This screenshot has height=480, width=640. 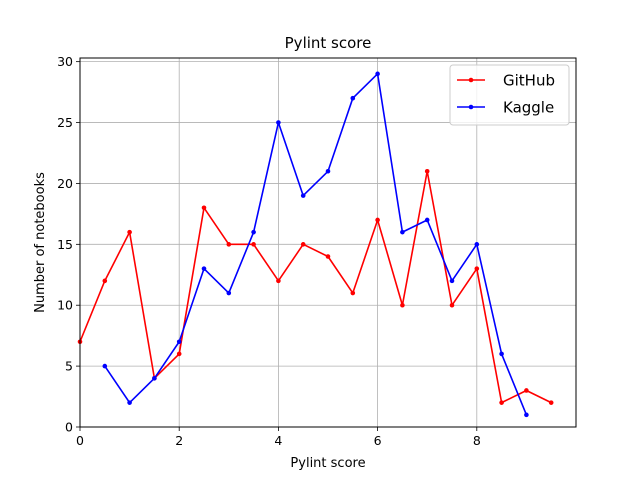 What do you see at coordinates (80, 440) in the screenshot?
I see `x-tick-label: 0` at bounding box center [80, 440].